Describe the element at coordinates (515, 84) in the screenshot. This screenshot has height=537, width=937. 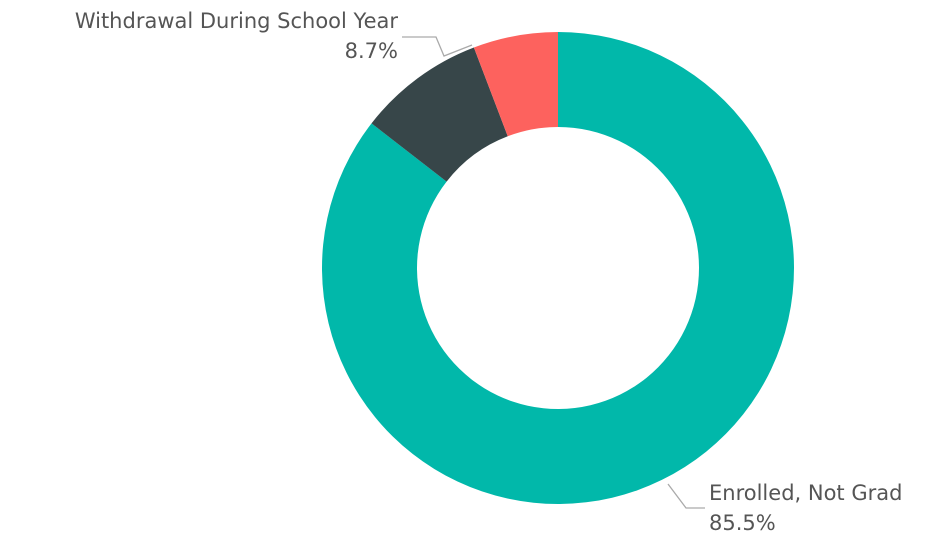
I see `slice-other` at that location.